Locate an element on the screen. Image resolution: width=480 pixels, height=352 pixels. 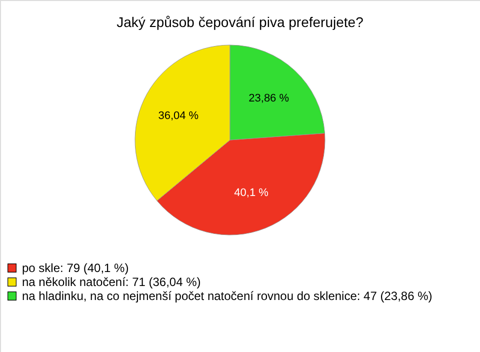
legend-label: po skle: 79 (40,1 %) is located at coordinates (75, 268).